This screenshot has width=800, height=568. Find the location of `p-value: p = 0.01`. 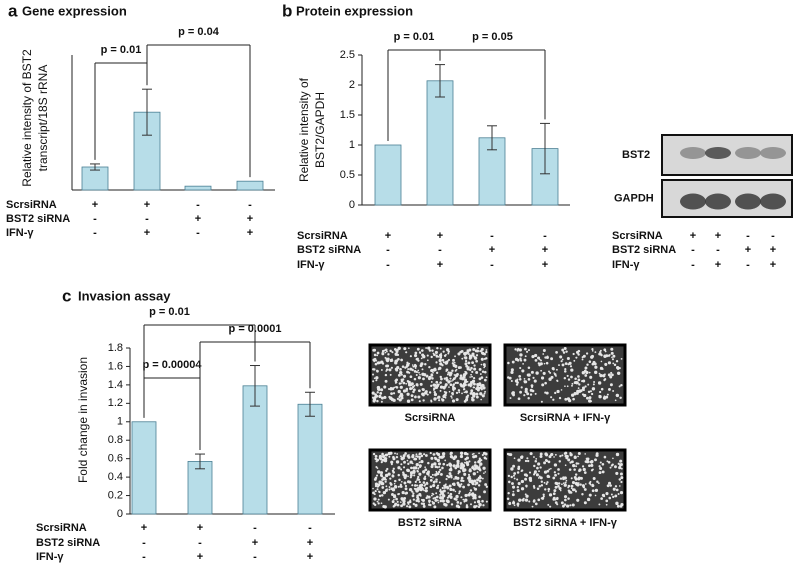

p-value: p = 0.01 is located at coordinates (121, 50).